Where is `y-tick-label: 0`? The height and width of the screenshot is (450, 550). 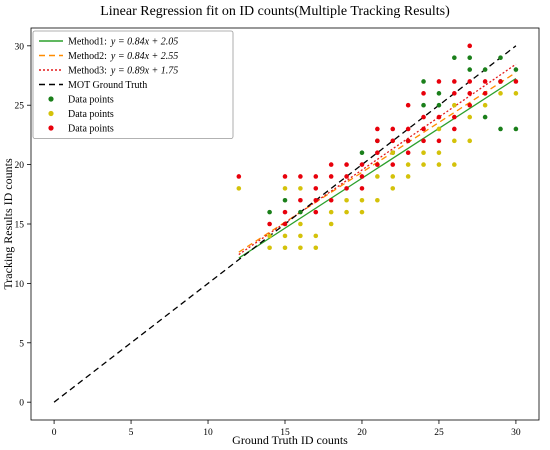 y-tick-label: 0 is located at coordinates (21, 404).